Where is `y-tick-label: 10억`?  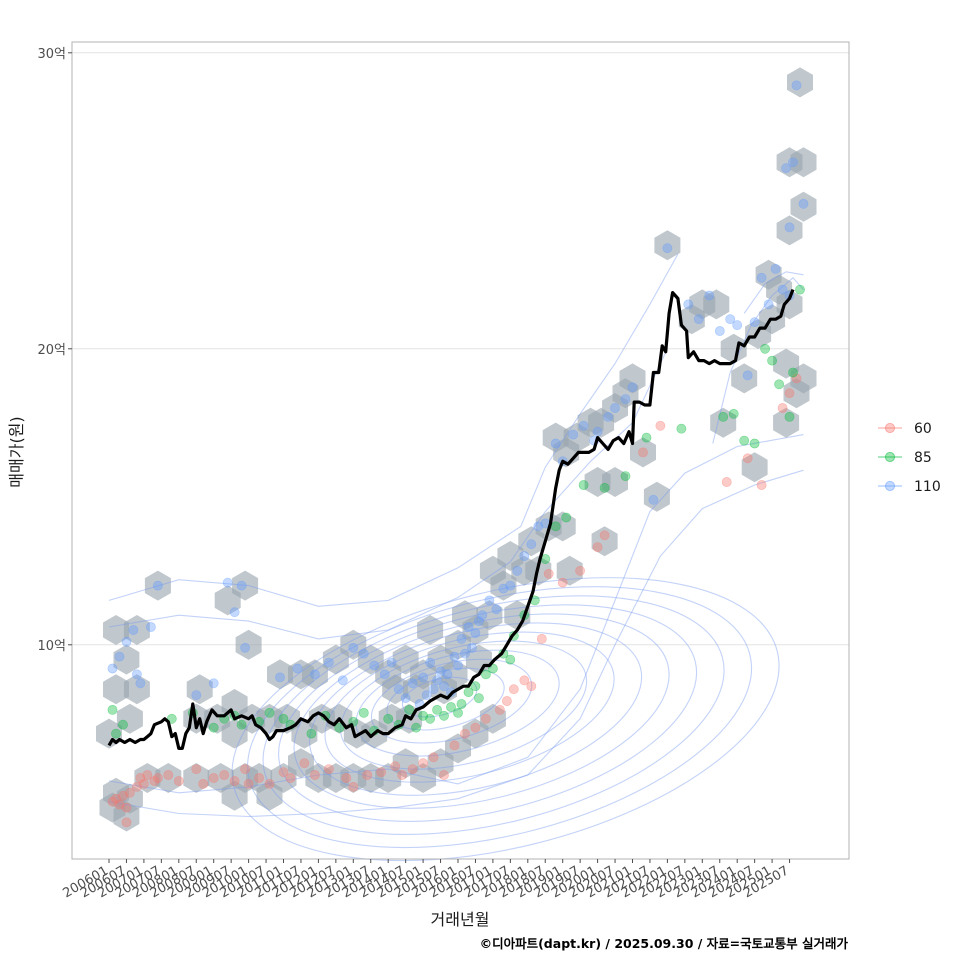
y-tick-label: 10억 is located at coordinates (51, 646).